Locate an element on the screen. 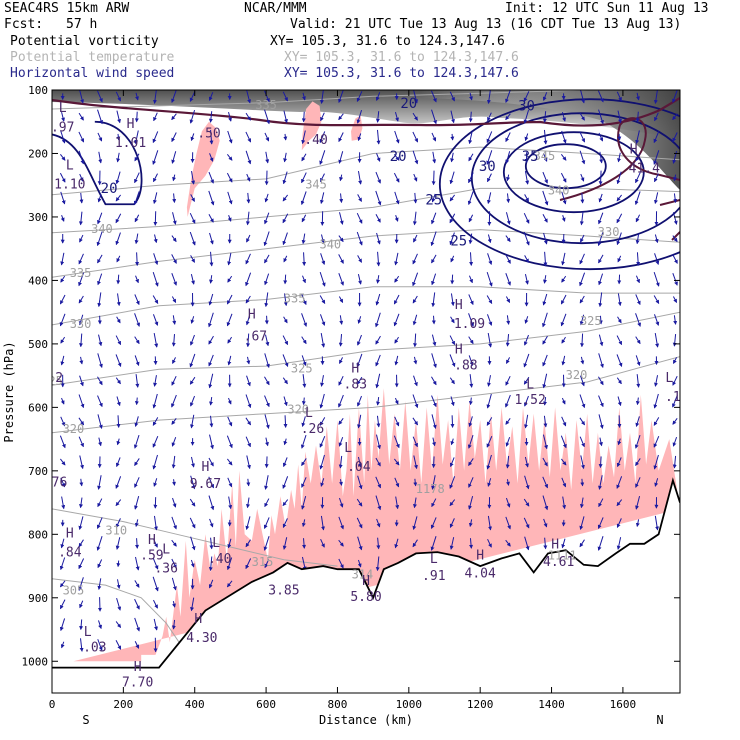  south-end-label: S is located at coordinates (85, 720).